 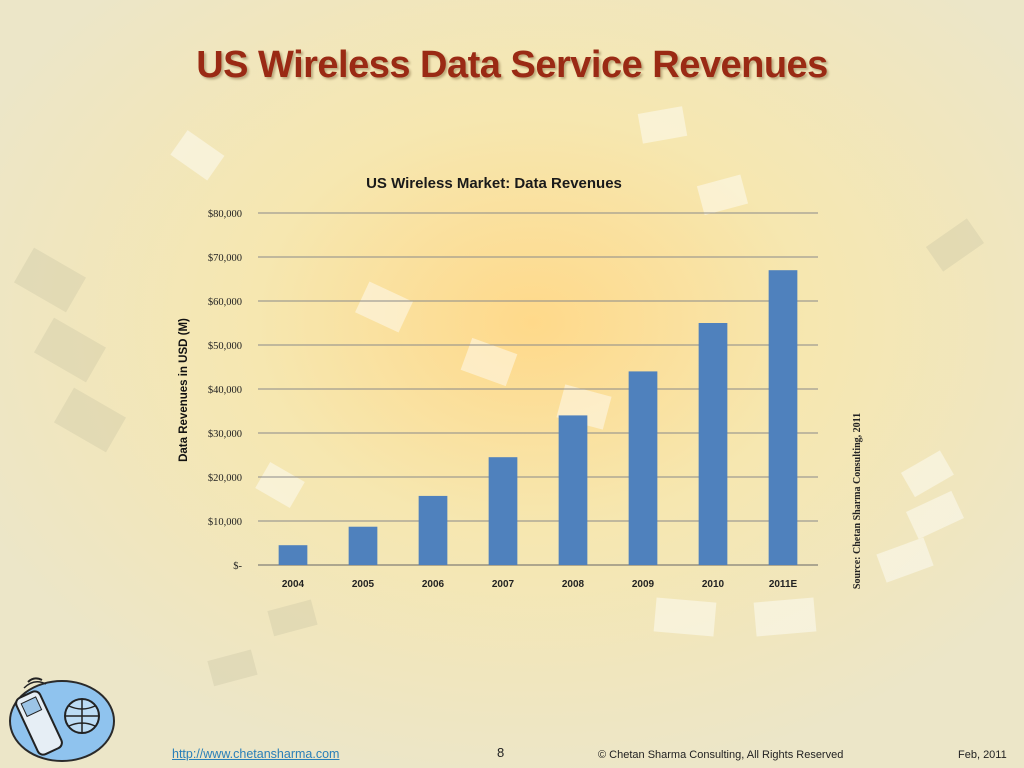 What do you see at coordinates (293, 584) in the screenshot?
I see `x-tick-label: 2004` at bounding box center [293, 584].